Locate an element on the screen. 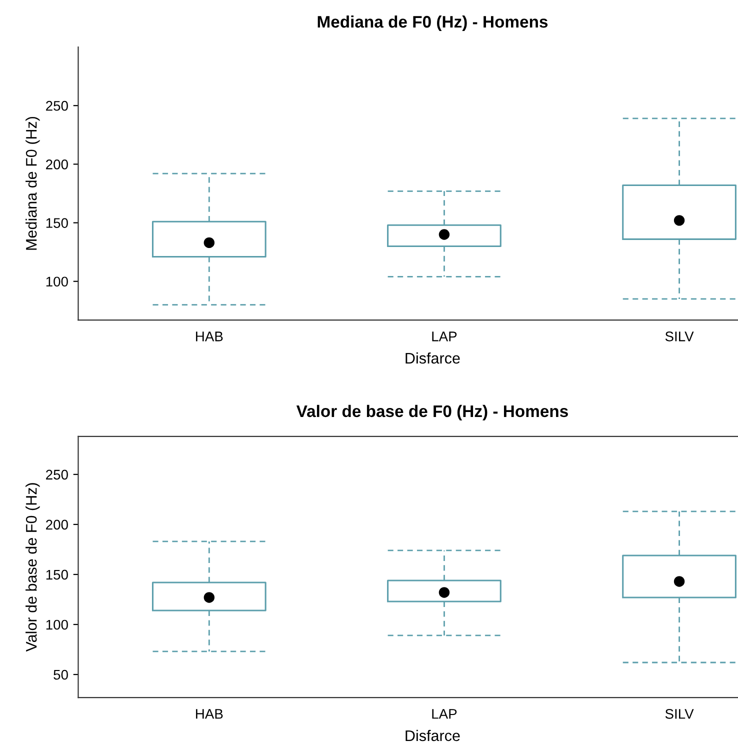 Image resolution: width=738 pixels, height=746 pixels. y-axis-title: Mediana de F0 (Hz) is located at coordinates (33, 183).